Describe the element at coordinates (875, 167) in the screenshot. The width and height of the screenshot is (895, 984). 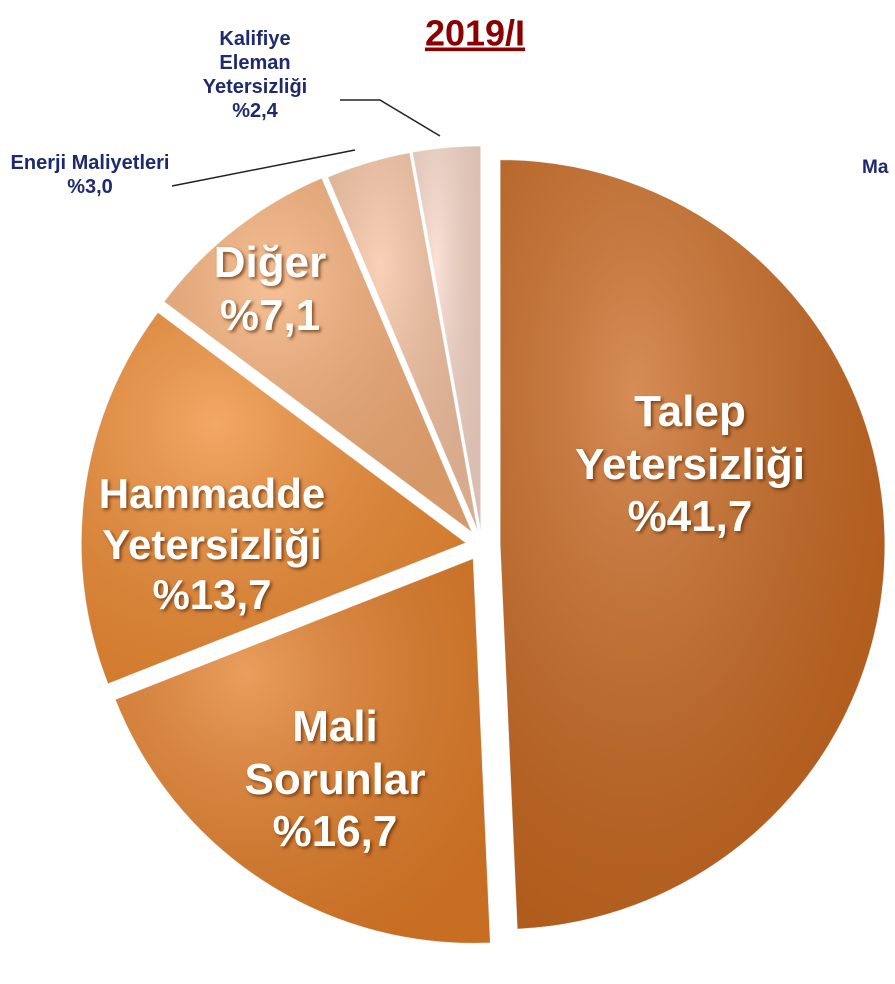
I see `annotation: Ma` at that location.